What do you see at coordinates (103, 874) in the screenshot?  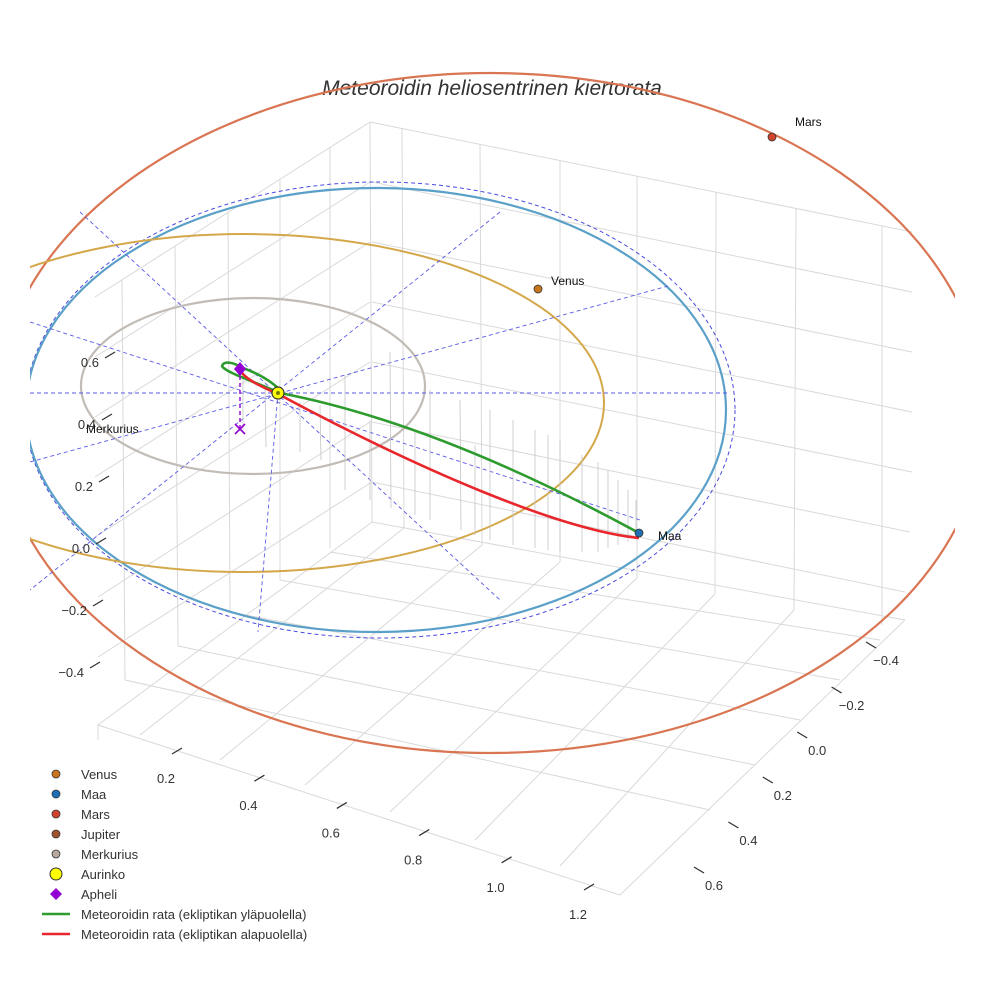 I see `legend-label: Aurinko` at bounding box center [103, 874].